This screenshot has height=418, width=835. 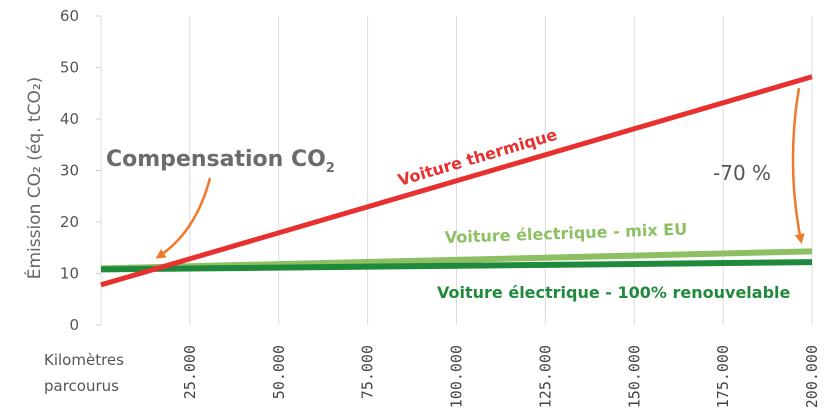 I want to click on series-line-renouvelable, so click(x=456, y=266).